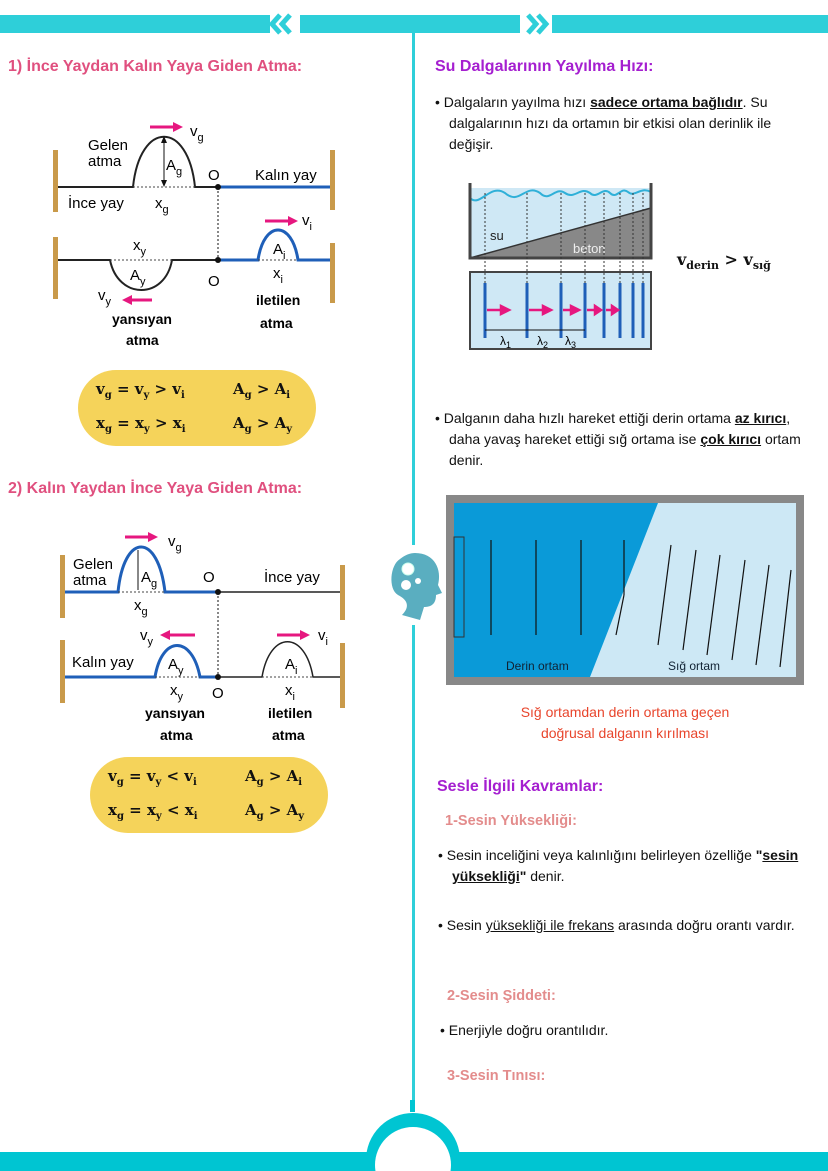  Describe the element at coordinates (496, 1076) in the screenshot. I see `sub-timbre: 3-Sesin Tınısı:` at that location.